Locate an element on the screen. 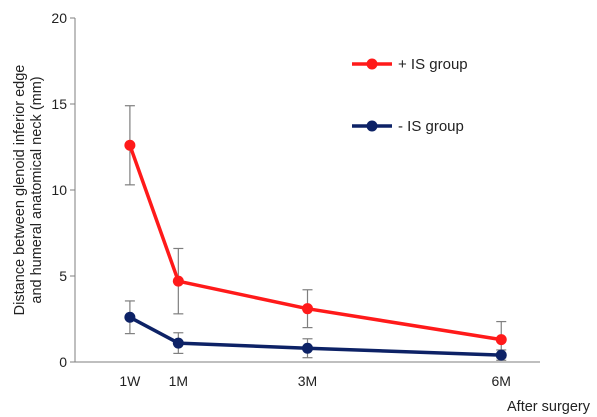 The image size is (597, 417). x-ticks: 1W 1M 3M 6M is located at coordinates (315, 381).